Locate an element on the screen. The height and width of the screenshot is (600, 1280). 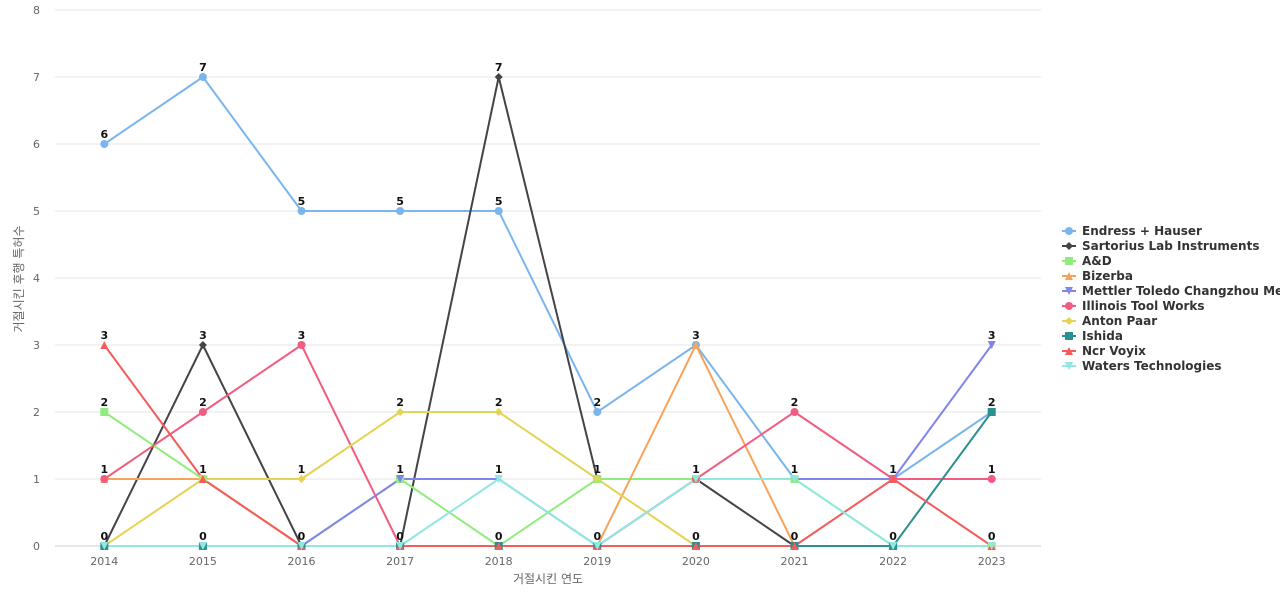
legend-item: Endress + Hauser is located at coordinates (1132, 231).